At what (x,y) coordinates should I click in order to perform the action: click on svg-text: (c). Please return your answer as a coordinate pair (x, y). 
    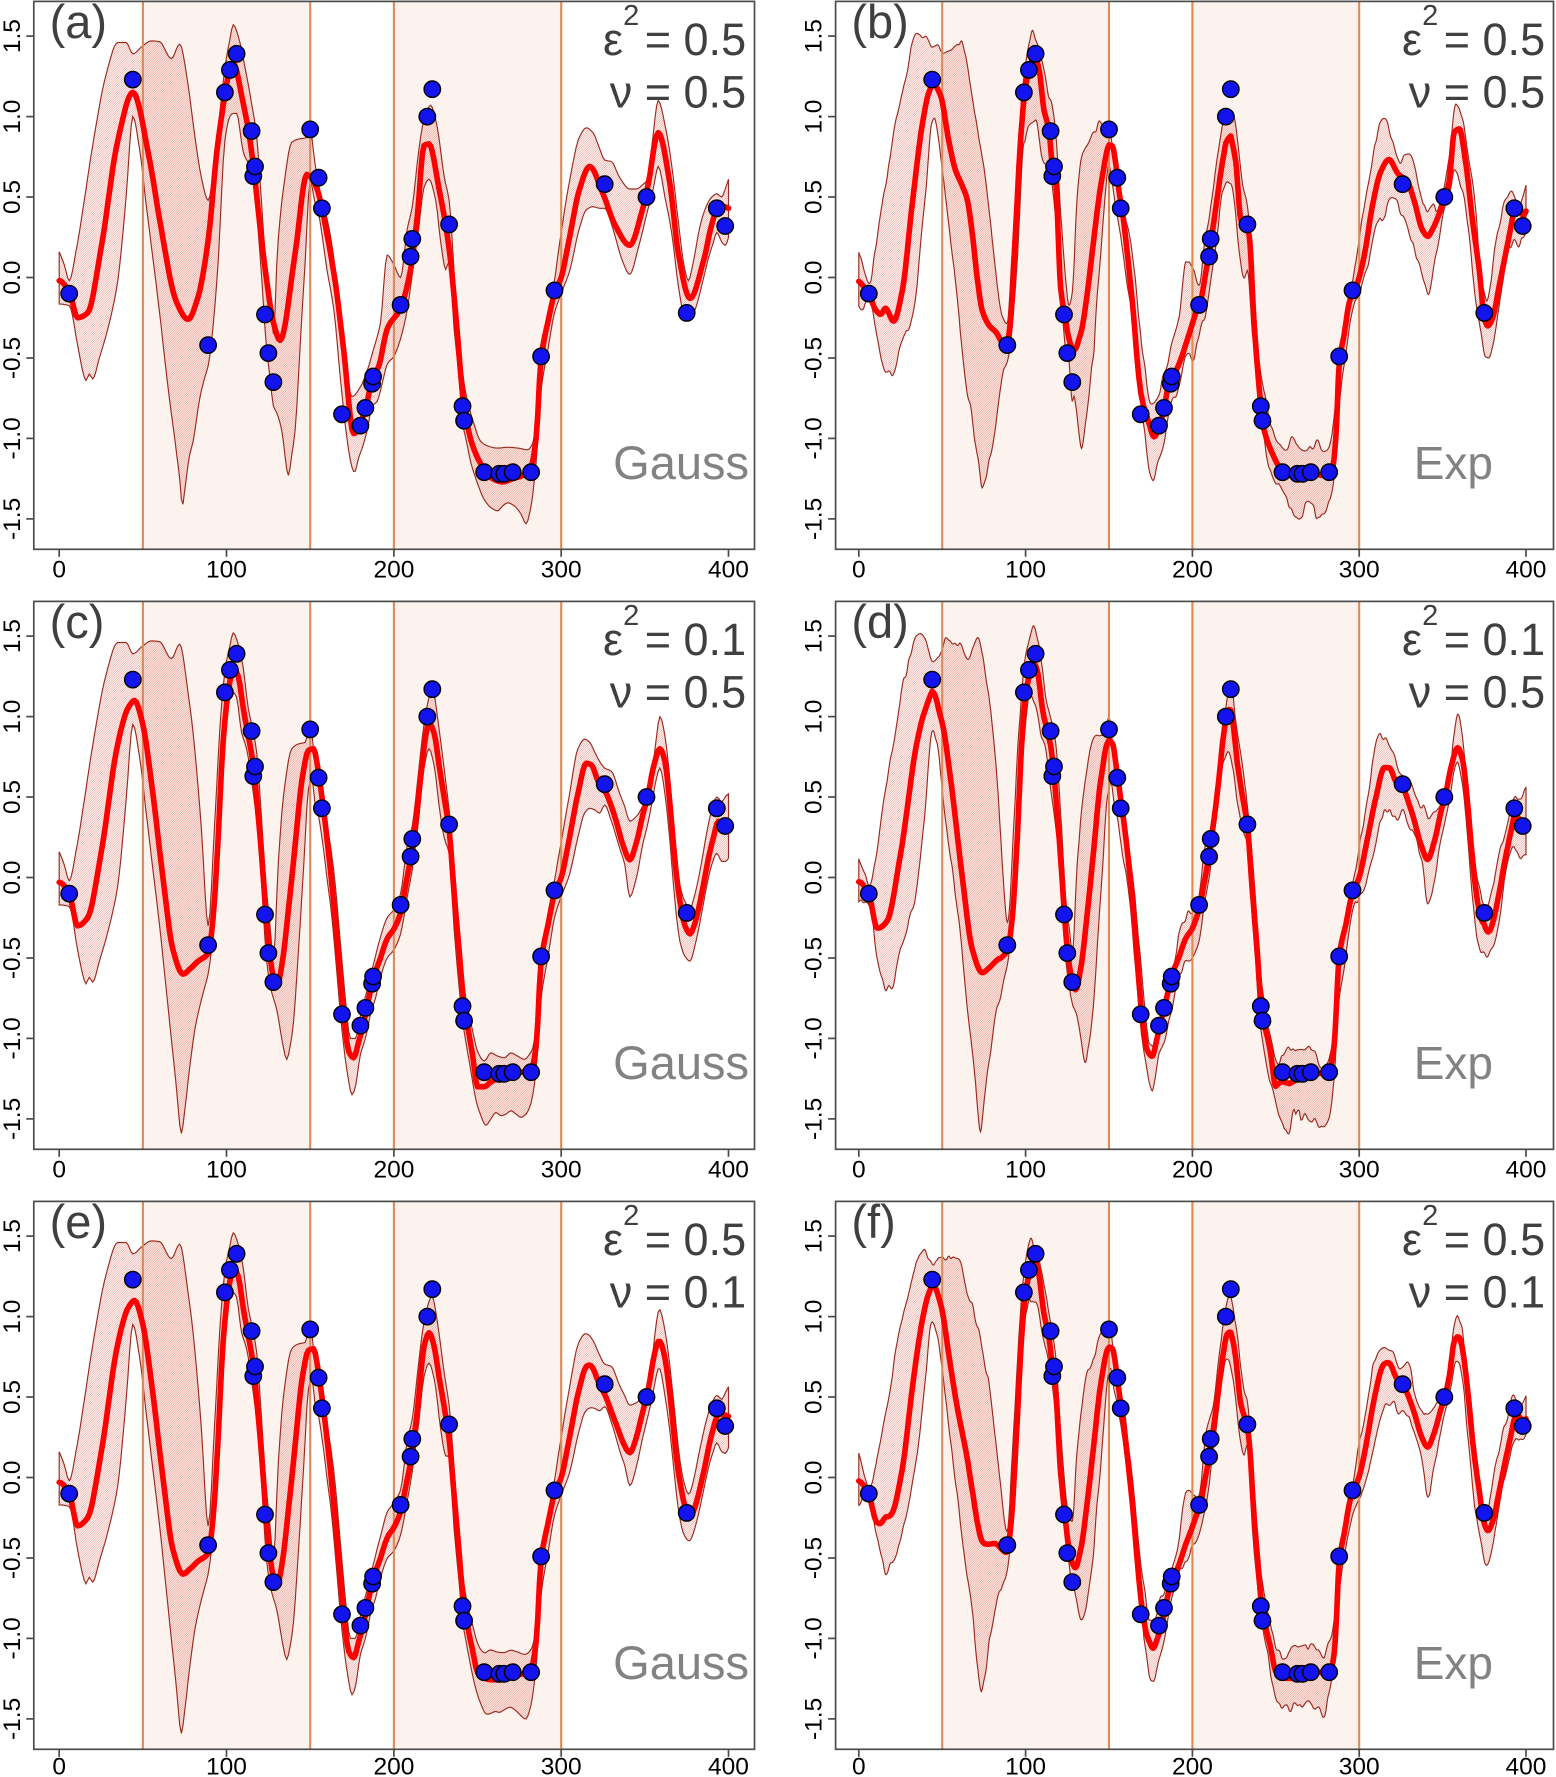
    Looking at the image, I should click on (77, 621).